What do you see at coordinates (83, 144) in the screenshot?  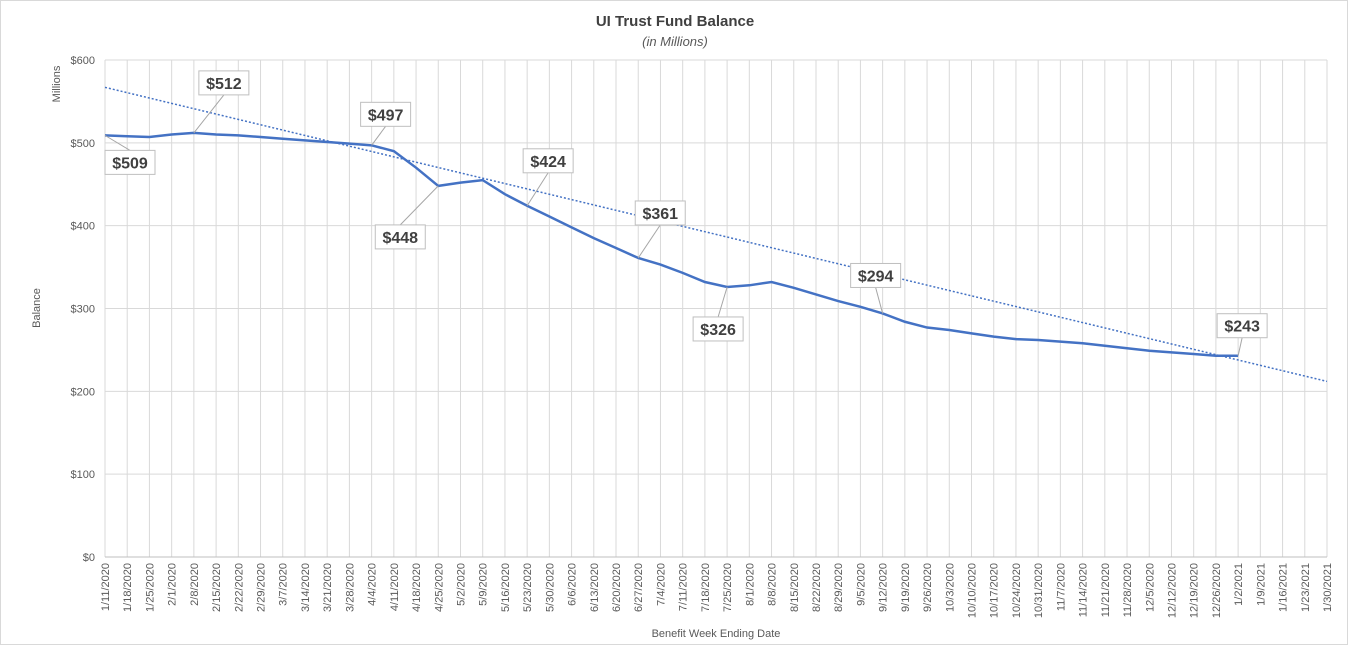 I see `y-tick-label: $500` at bounding box center [83, 144].